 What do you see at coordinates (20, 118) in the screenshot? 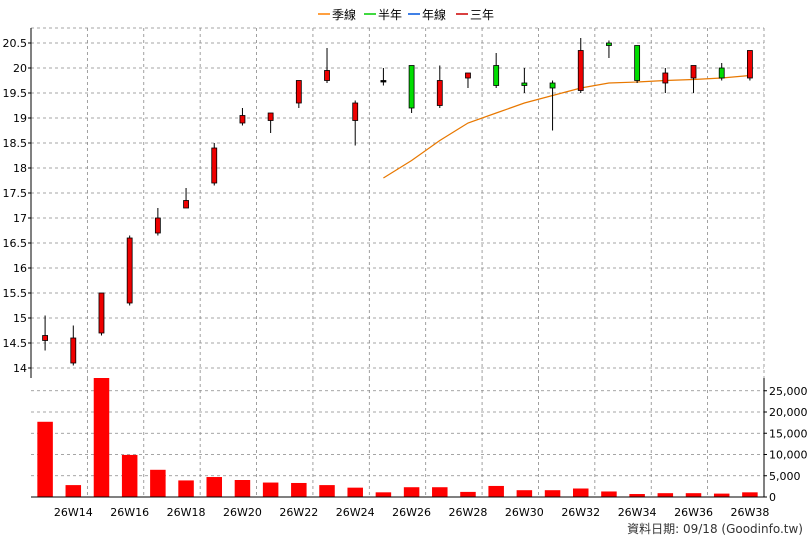
I see `price-tick-label: 19` at bounding box center [20, 118].